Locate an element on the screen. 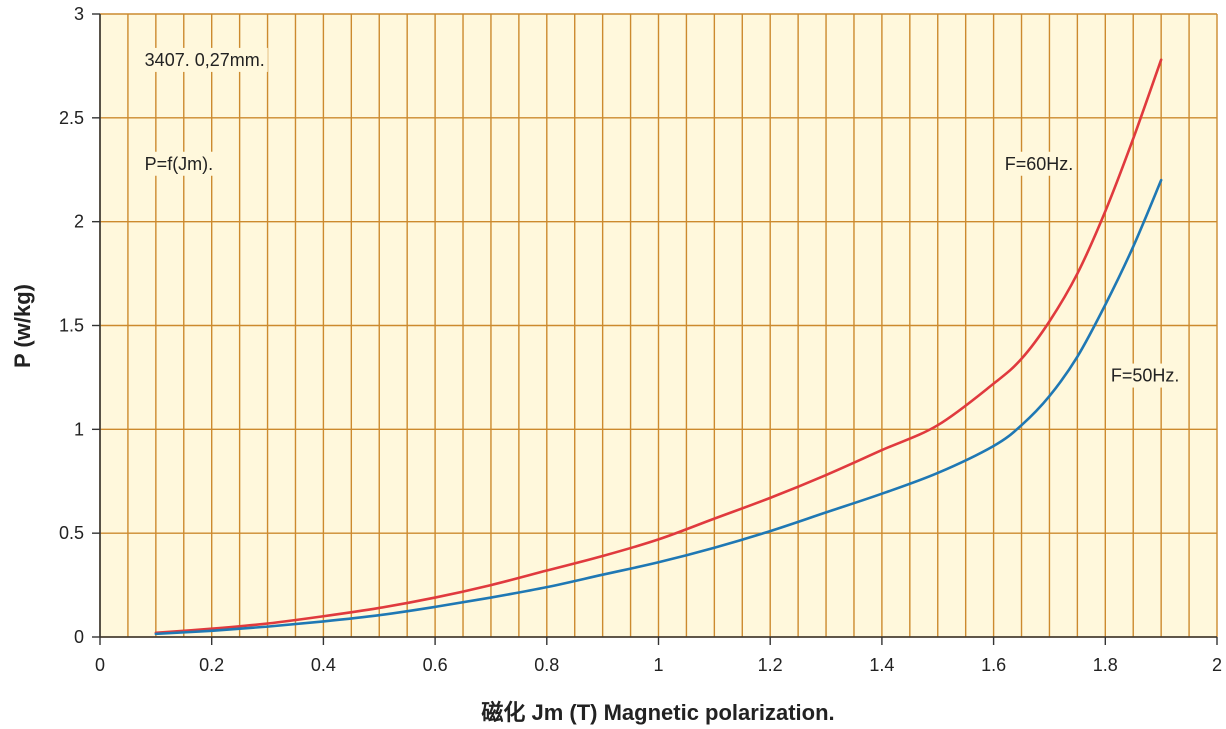  y-tick-label: 0.5 is located at coordinates (71, 533).